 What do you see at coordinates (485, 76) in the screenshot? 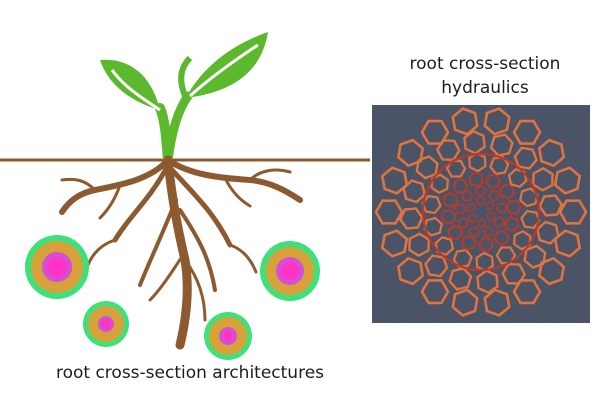
I see `hydraulics-title: root cross-section hydraulics` at bounding box center [485, 76].